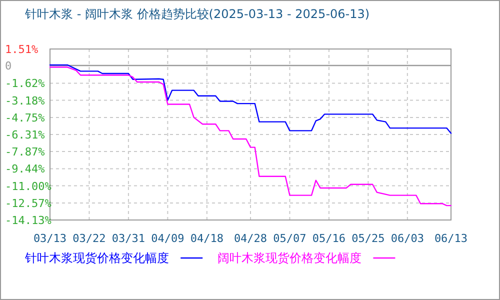 This screenshot has width=500, height=300. What do you see at coordinates (368, 238) in the screenshot?
I see `x-tick-label: 05/25` at bounding box center [368, 238].